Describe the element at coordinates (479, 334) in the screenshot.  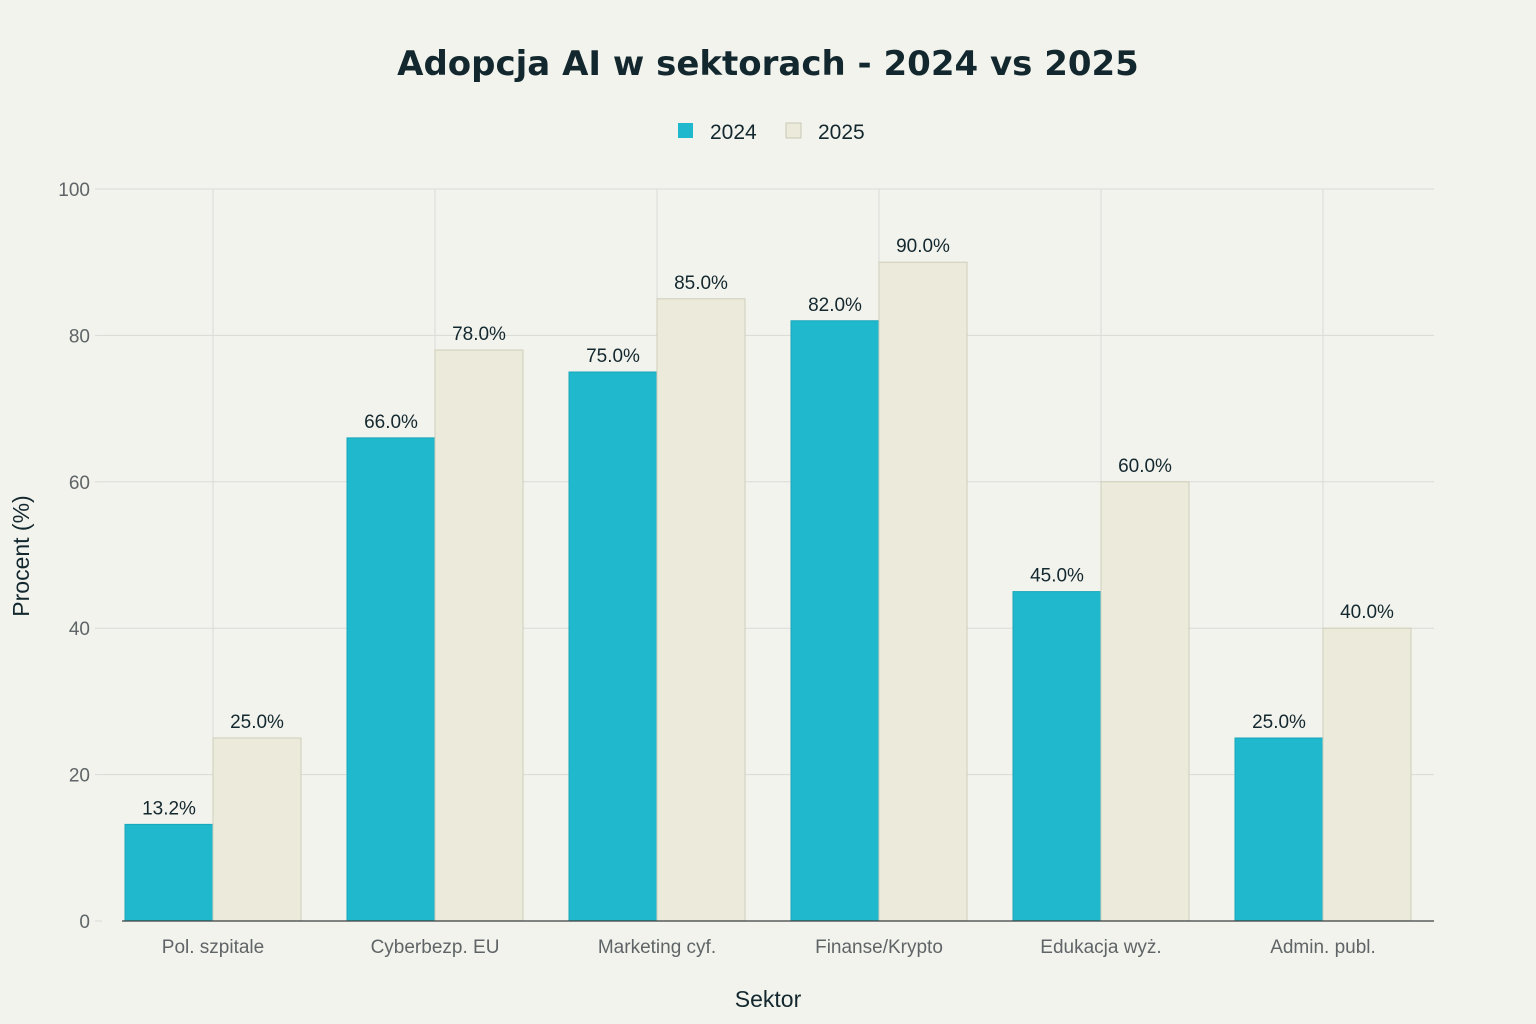
I see `data-label-2025-1: 78.0%` at that location.